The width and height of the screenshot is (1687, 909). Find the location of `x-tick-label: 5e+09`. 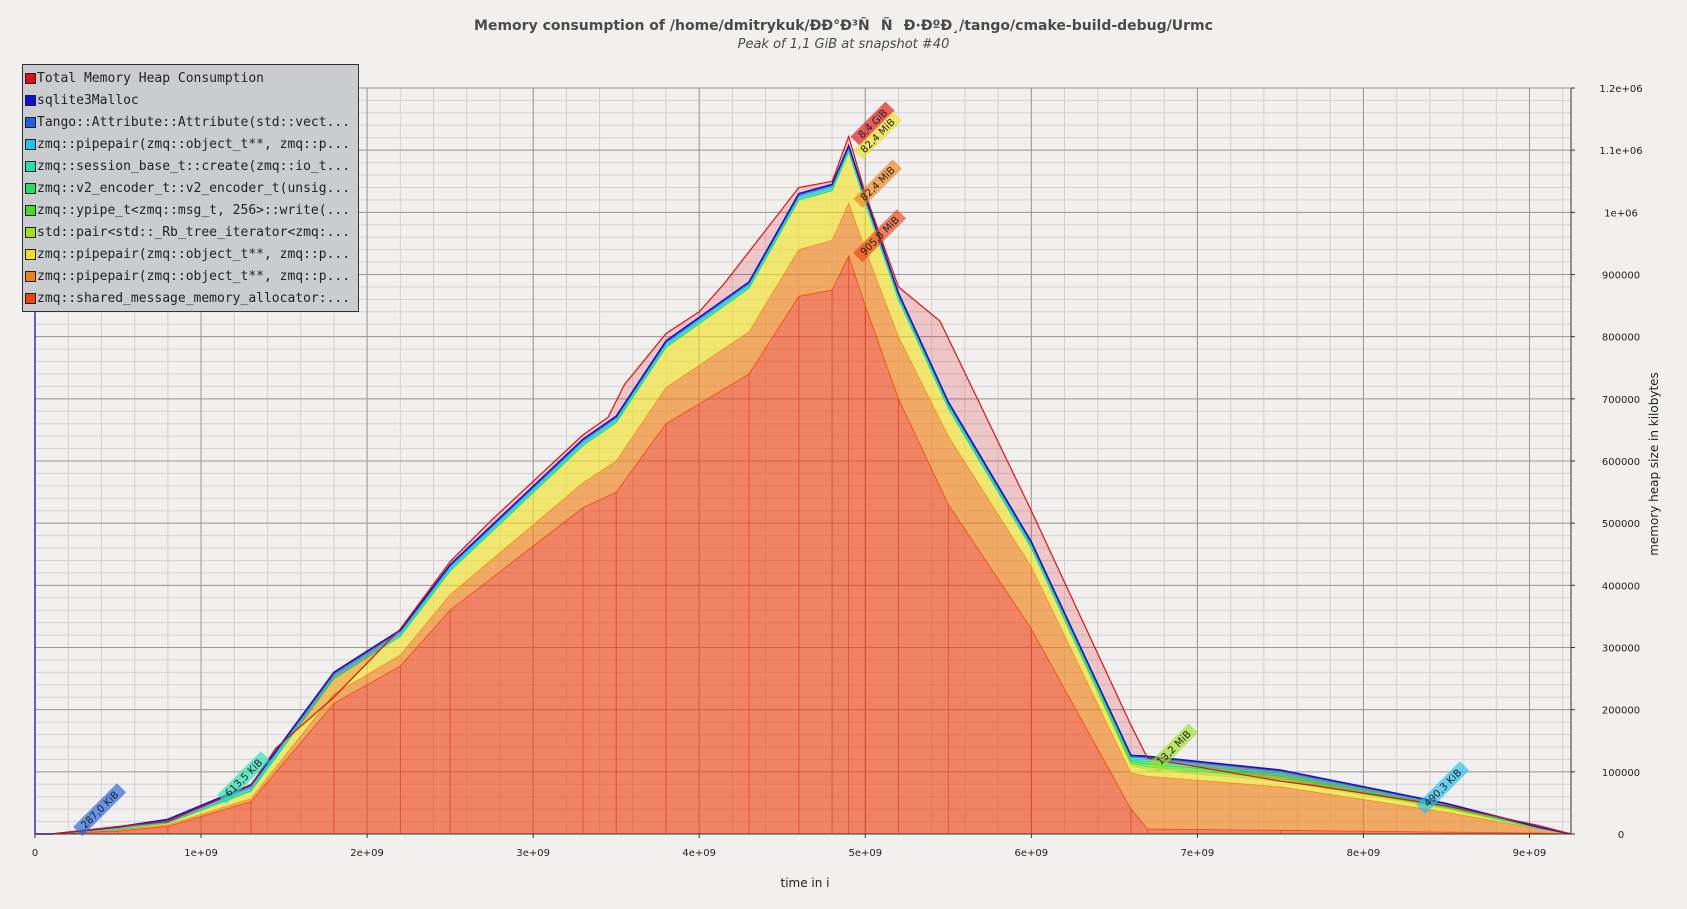

x-tick-label: 5e+09 is located at coordinates (865, 853).